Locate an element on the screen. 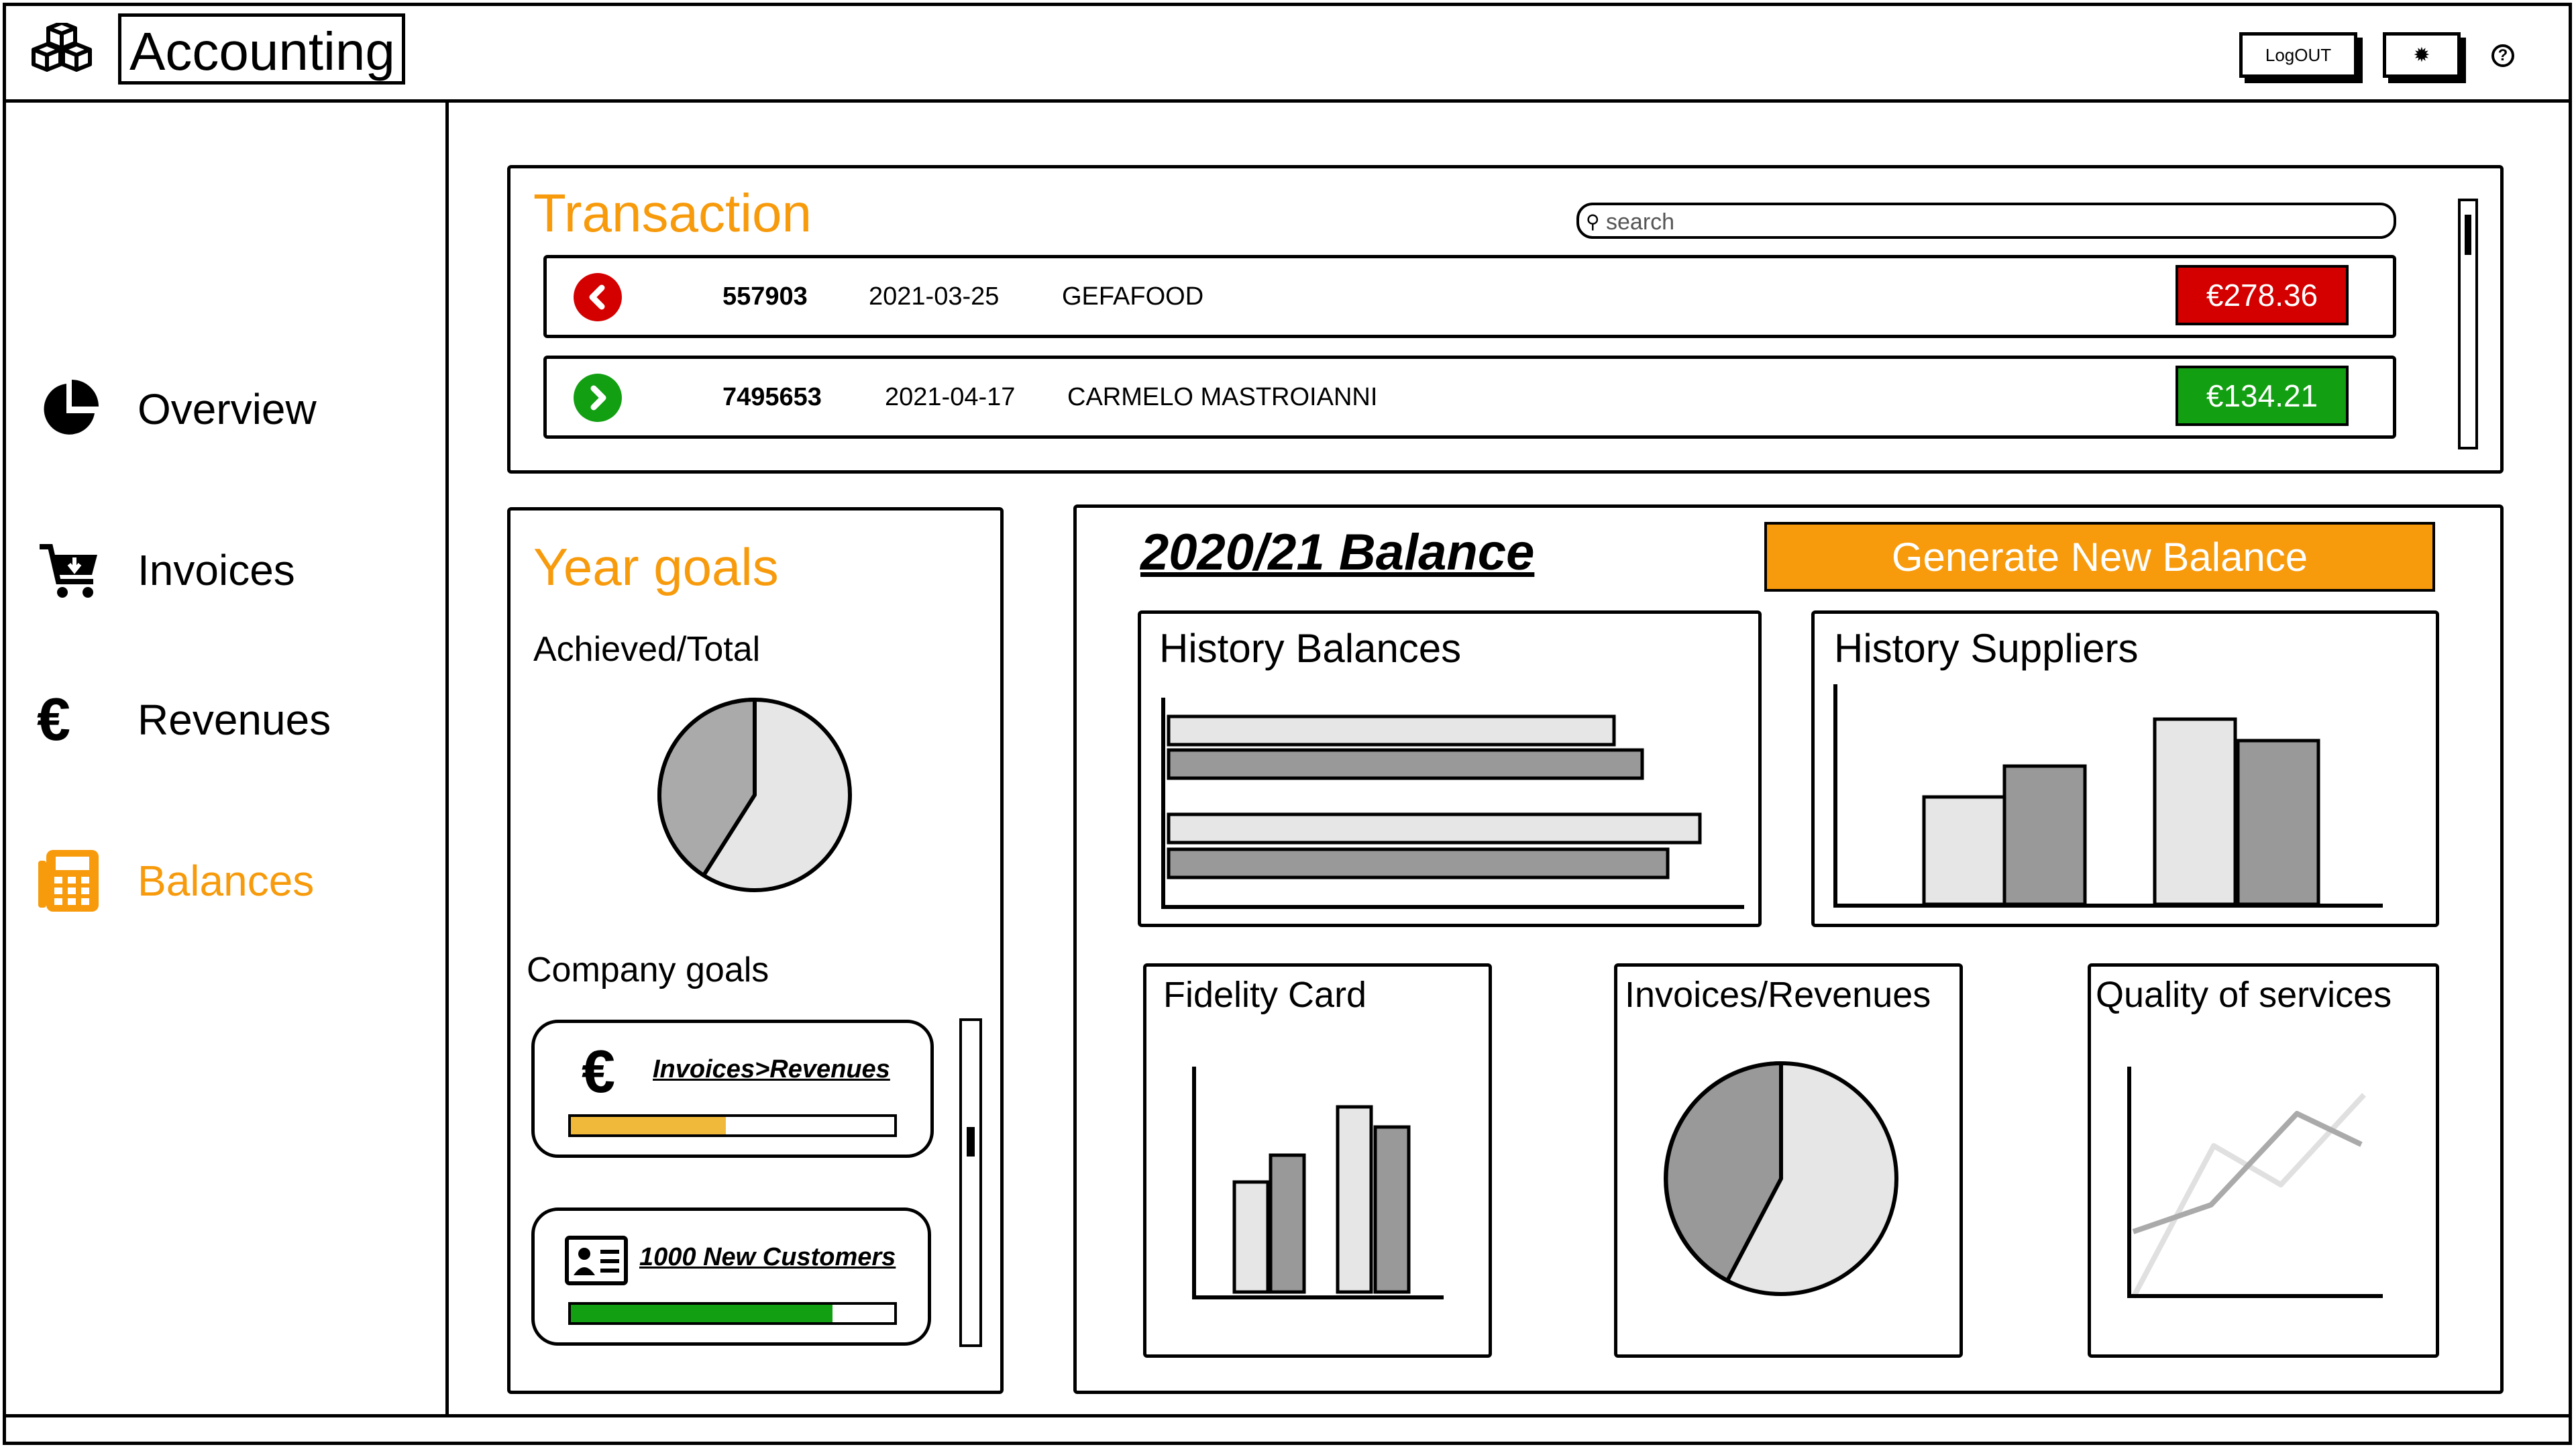  transaction-row: 557903 2021-03-25 GEFAFOOD €278.36 is located at coordinates (1469, 296).